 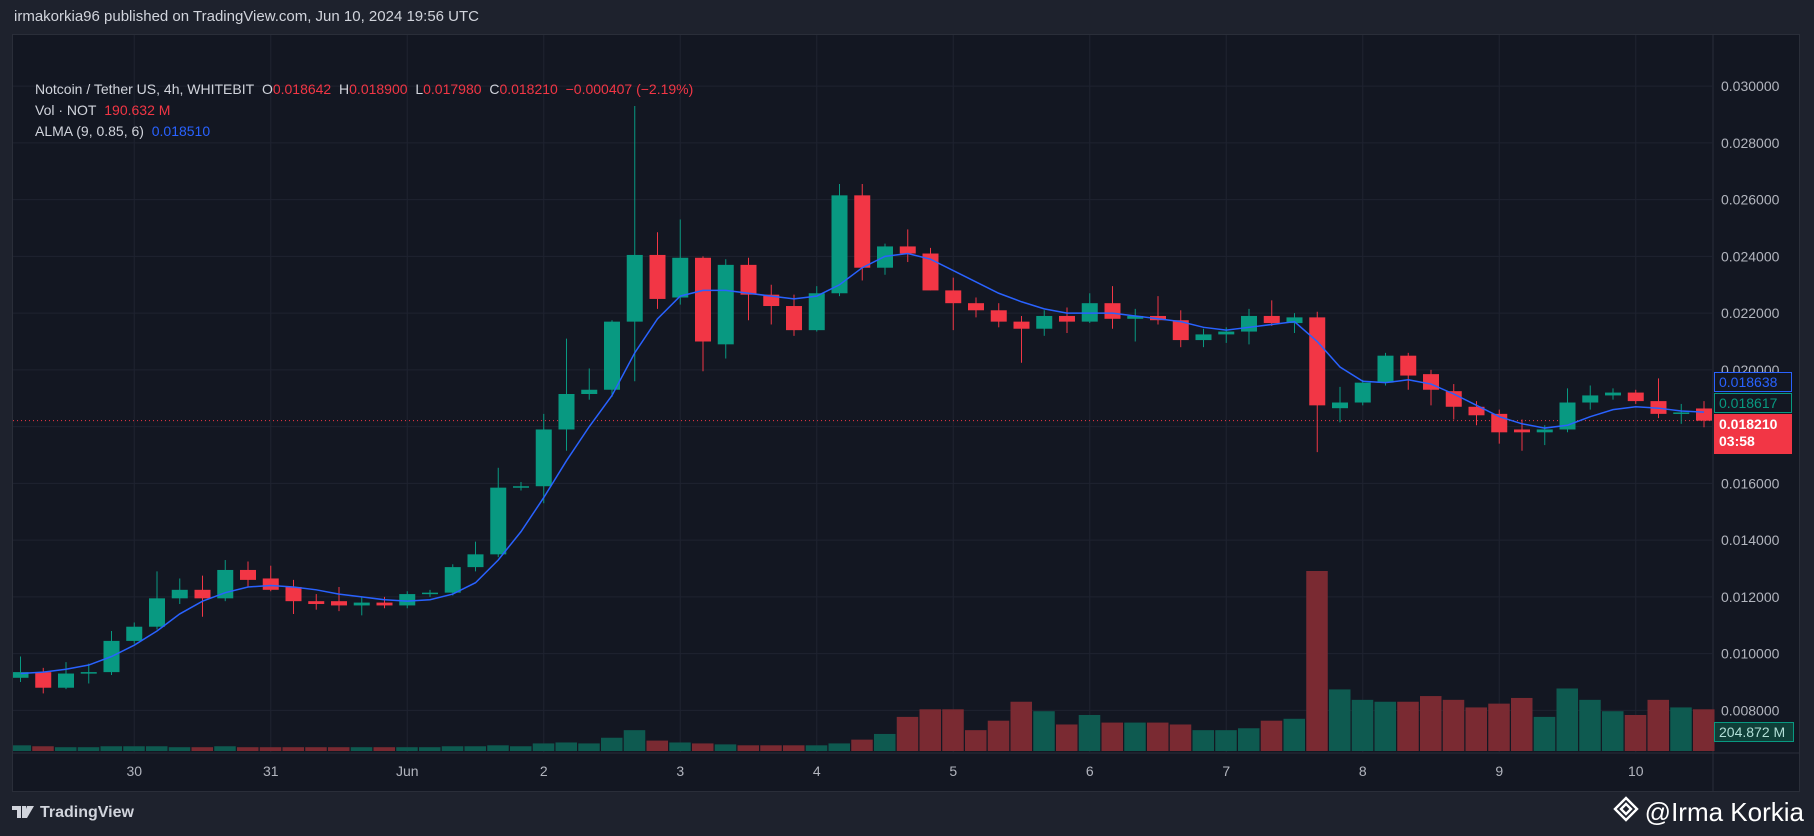 What do you see at coordinates (419, 89) in the screenshot?
I see `low-label: L` at bounding box center [419, 89].